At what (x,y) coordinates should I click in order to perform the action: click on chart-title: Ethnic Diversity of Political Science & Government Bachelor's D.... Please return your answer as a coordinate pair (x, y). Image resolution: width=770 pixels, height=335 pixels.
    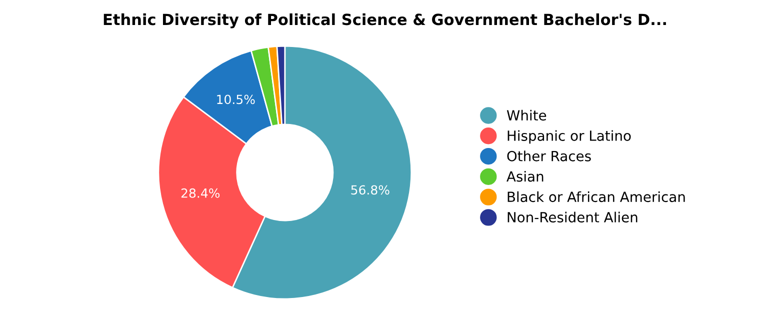
    Looking at the image, I should click on (385, 20).